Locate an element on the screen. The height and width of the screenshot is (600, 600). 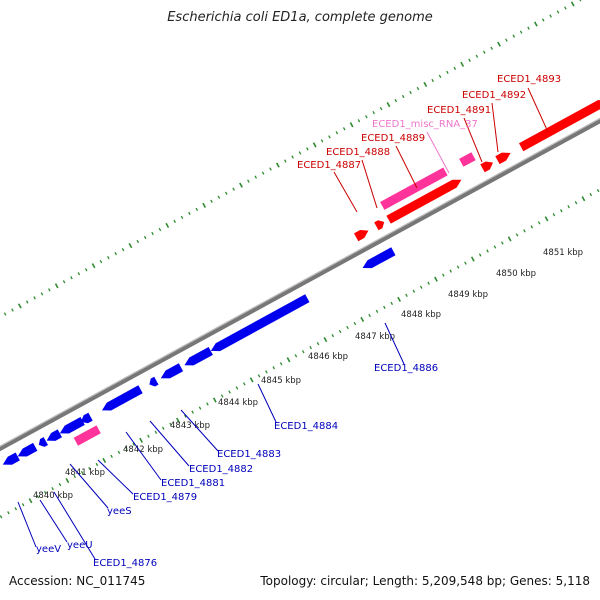
kbp-tick-label: 4849 kbp is located at coordinates (468, 295).